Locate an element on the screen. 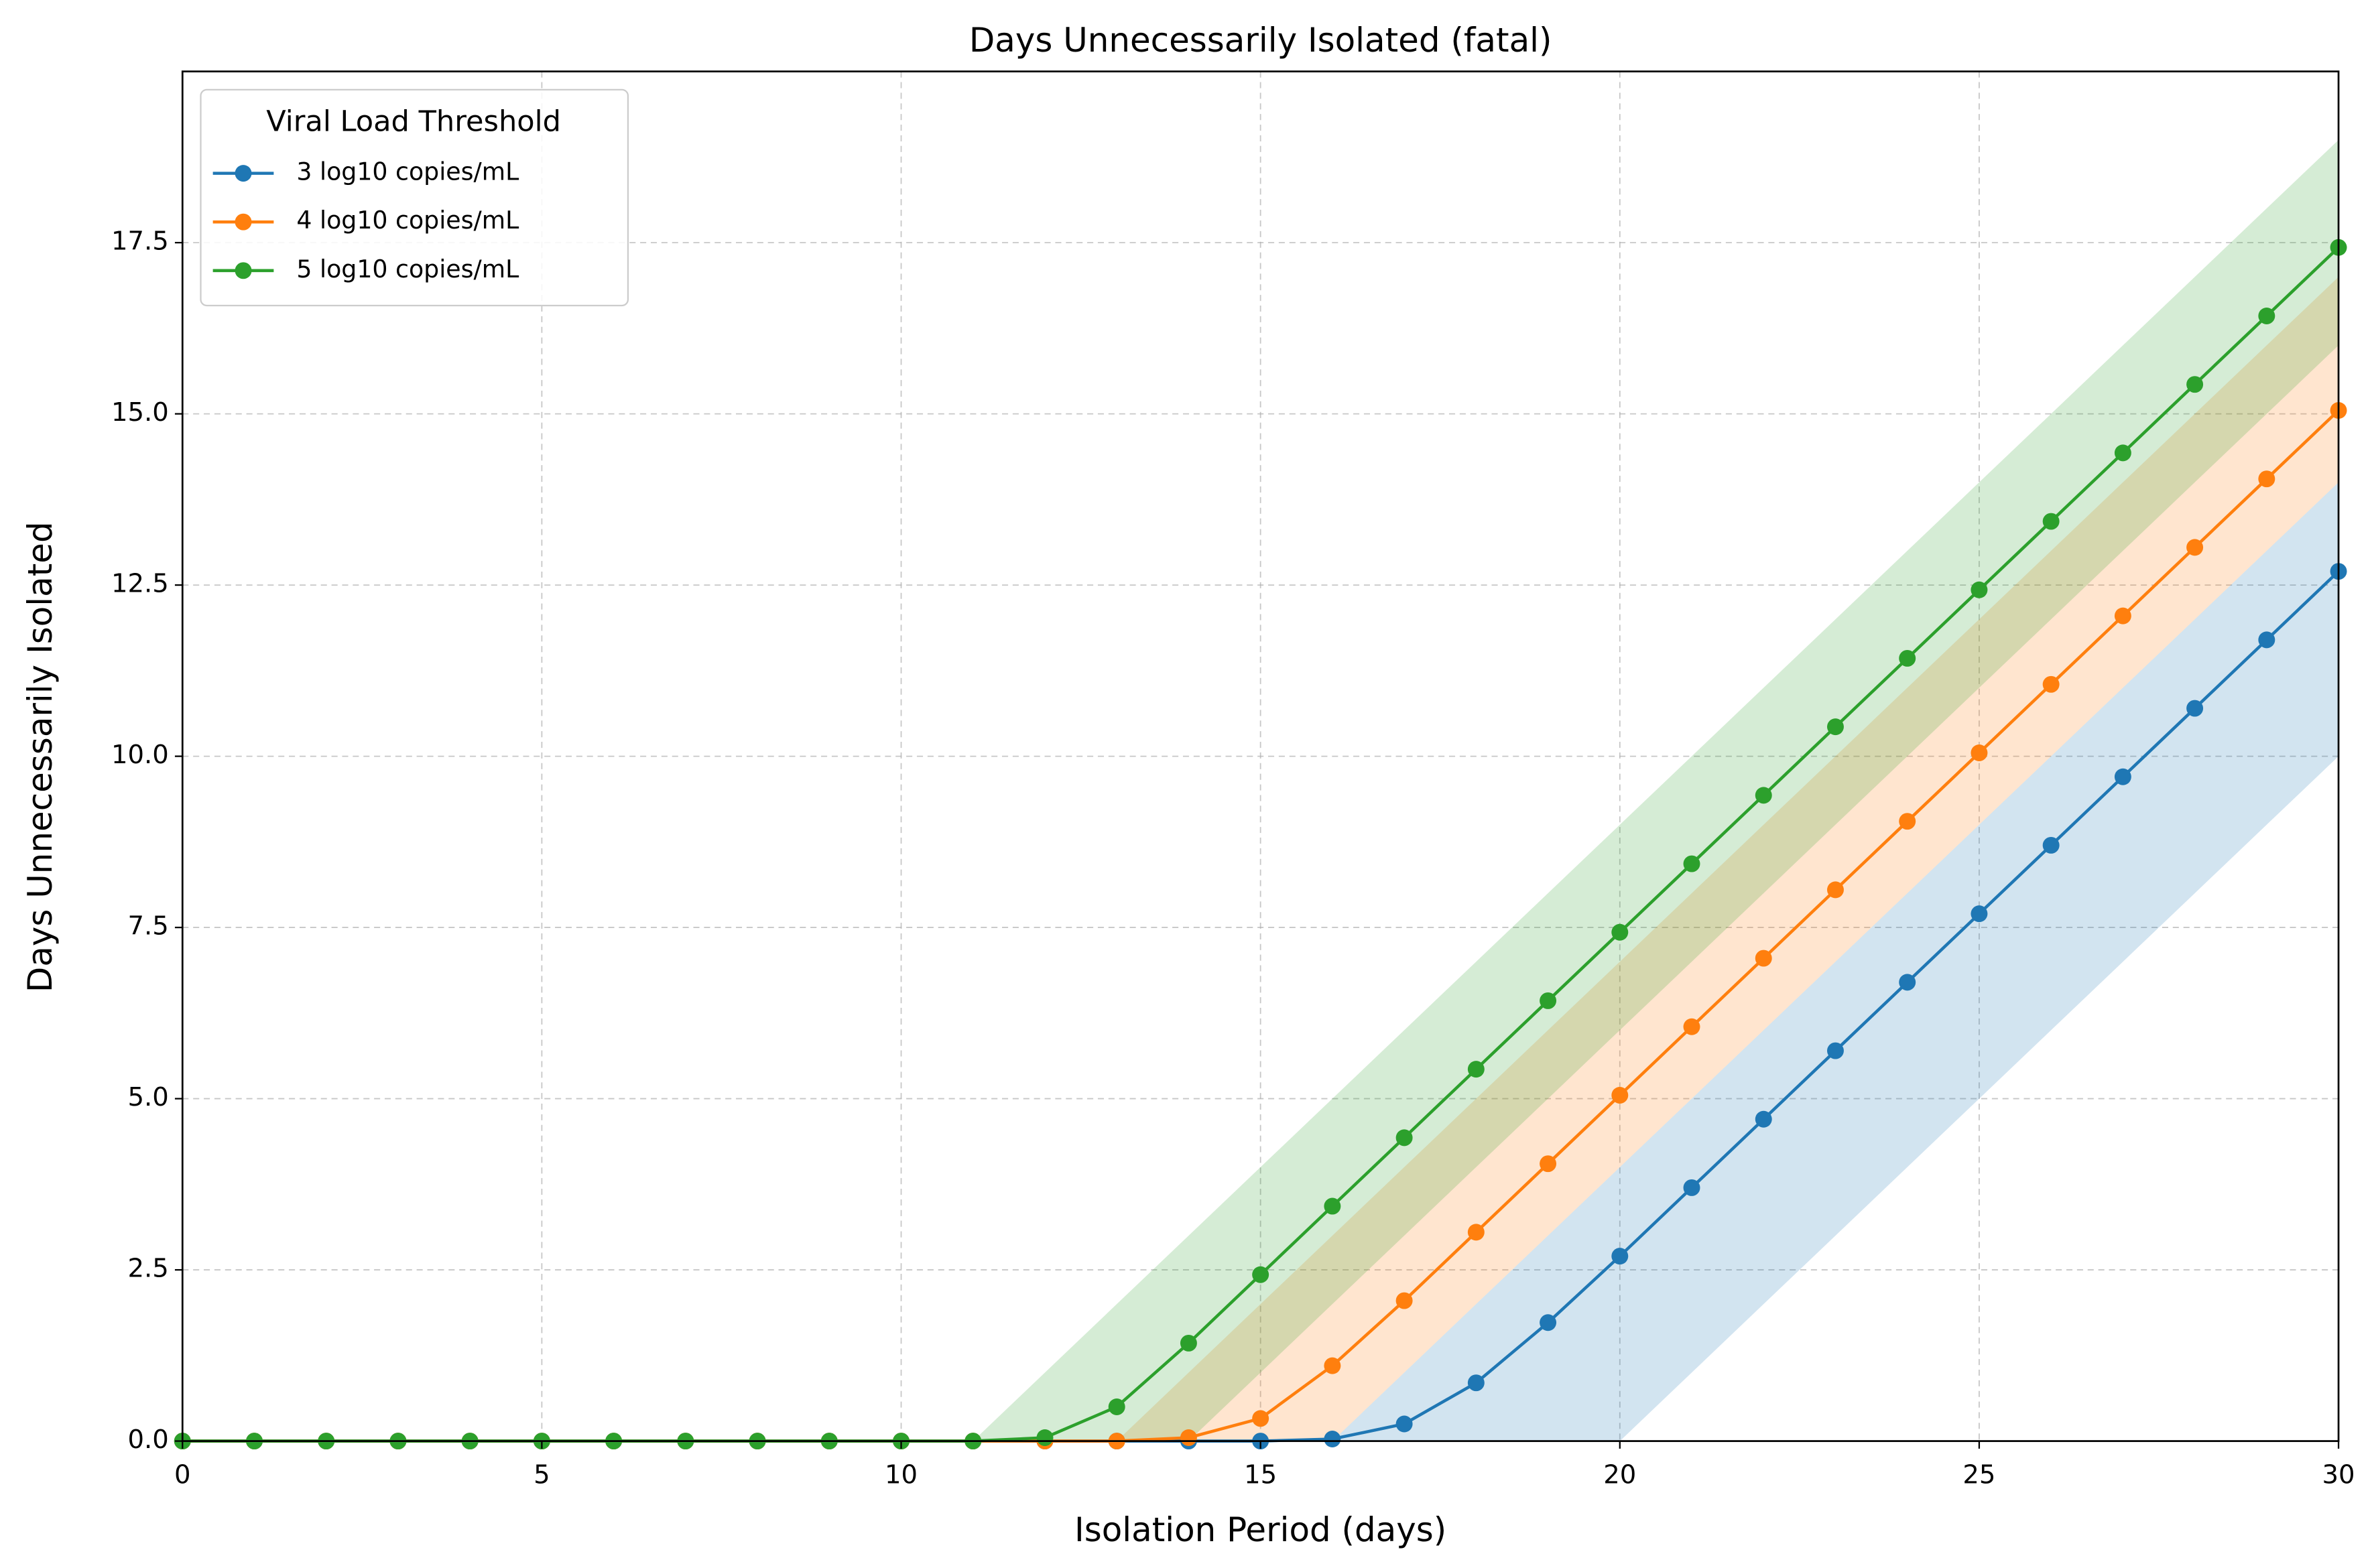 This screenshot has width=2372, height=1568. legend-box is located at coordinates (414, 197).